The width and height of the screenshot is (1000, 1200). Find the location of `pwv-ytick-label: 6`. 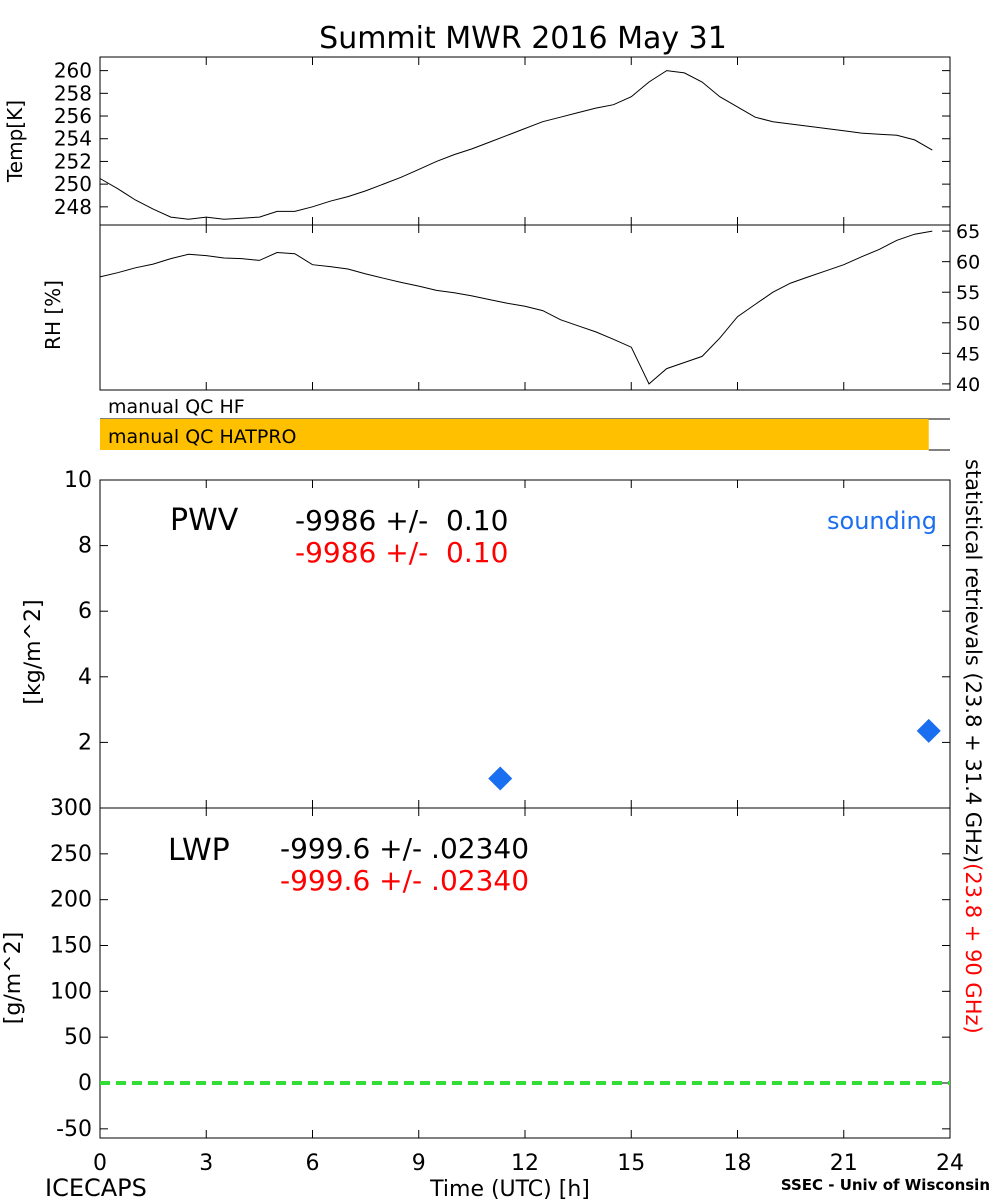

pwv-ytick-label: 6 is located at coordinates (85, 611).